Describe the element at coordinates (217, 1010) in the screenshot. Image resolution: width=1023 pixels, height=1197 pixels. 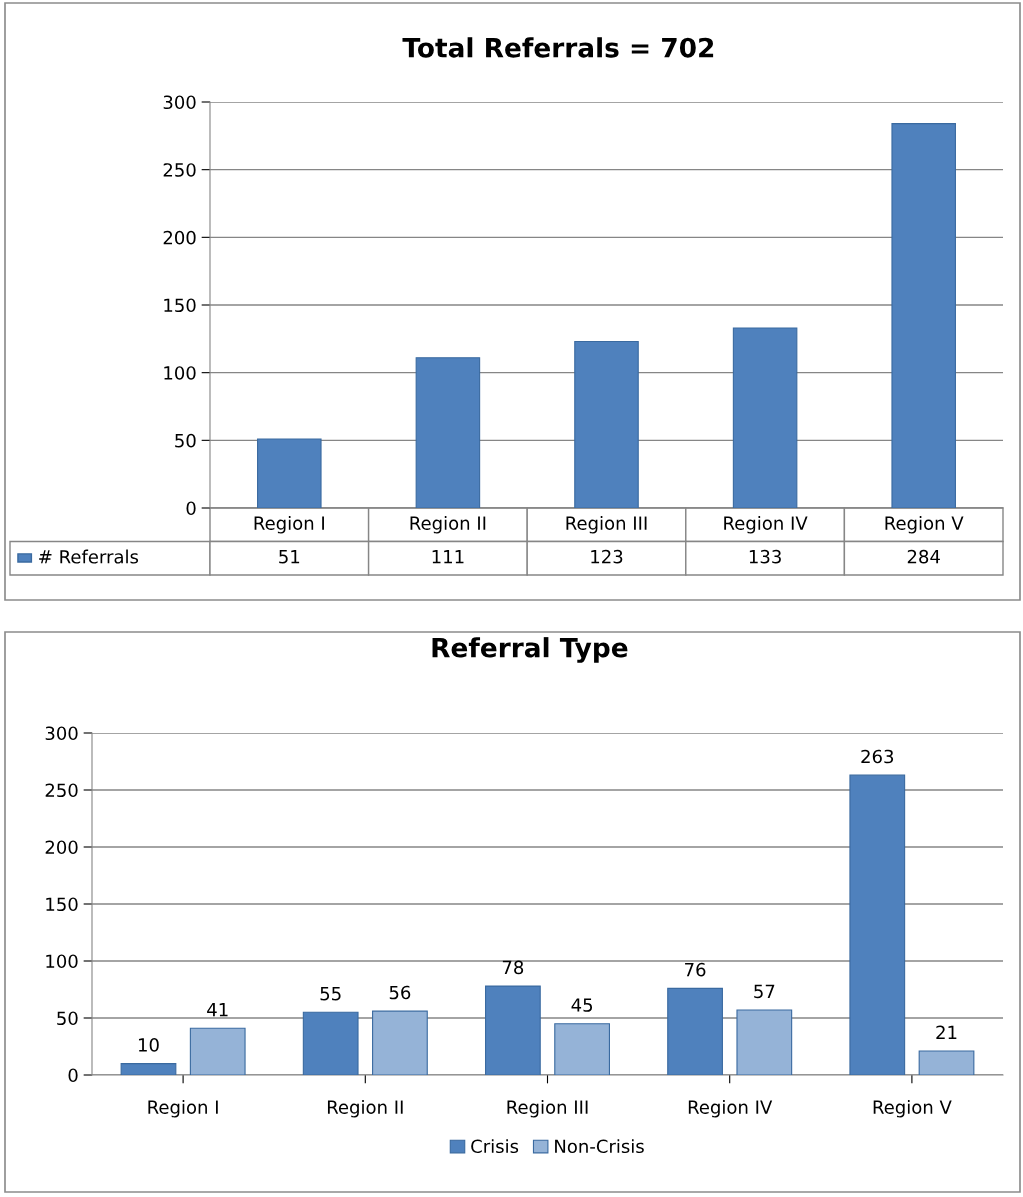
I see `data-label: 41` at that location.